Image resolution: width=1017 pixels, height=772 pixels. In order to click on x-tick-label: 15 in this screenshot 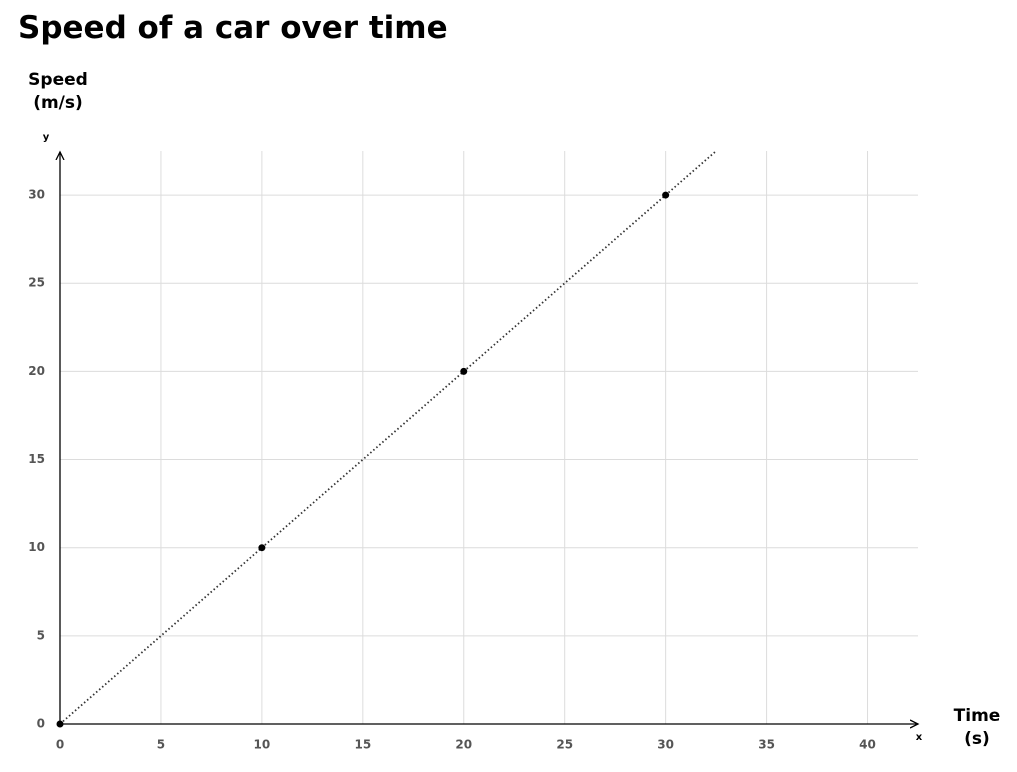, I will do `click(362, 745)`.